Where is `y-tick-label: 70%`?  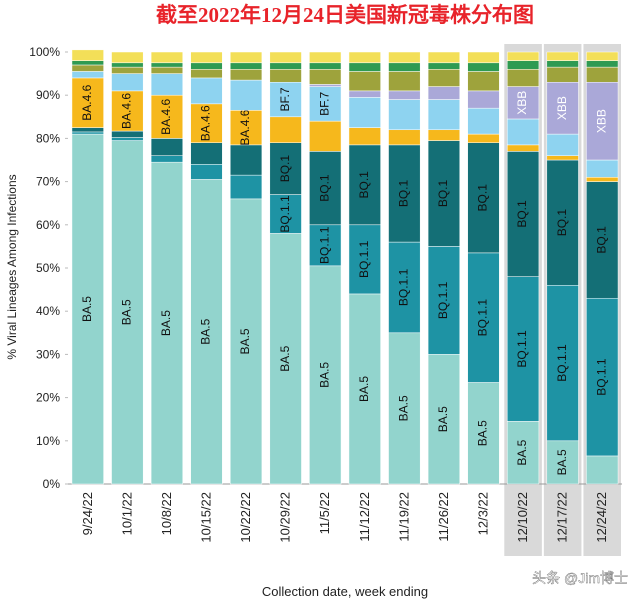 y-tick-label: 70% is located at coordinates (48, 182).